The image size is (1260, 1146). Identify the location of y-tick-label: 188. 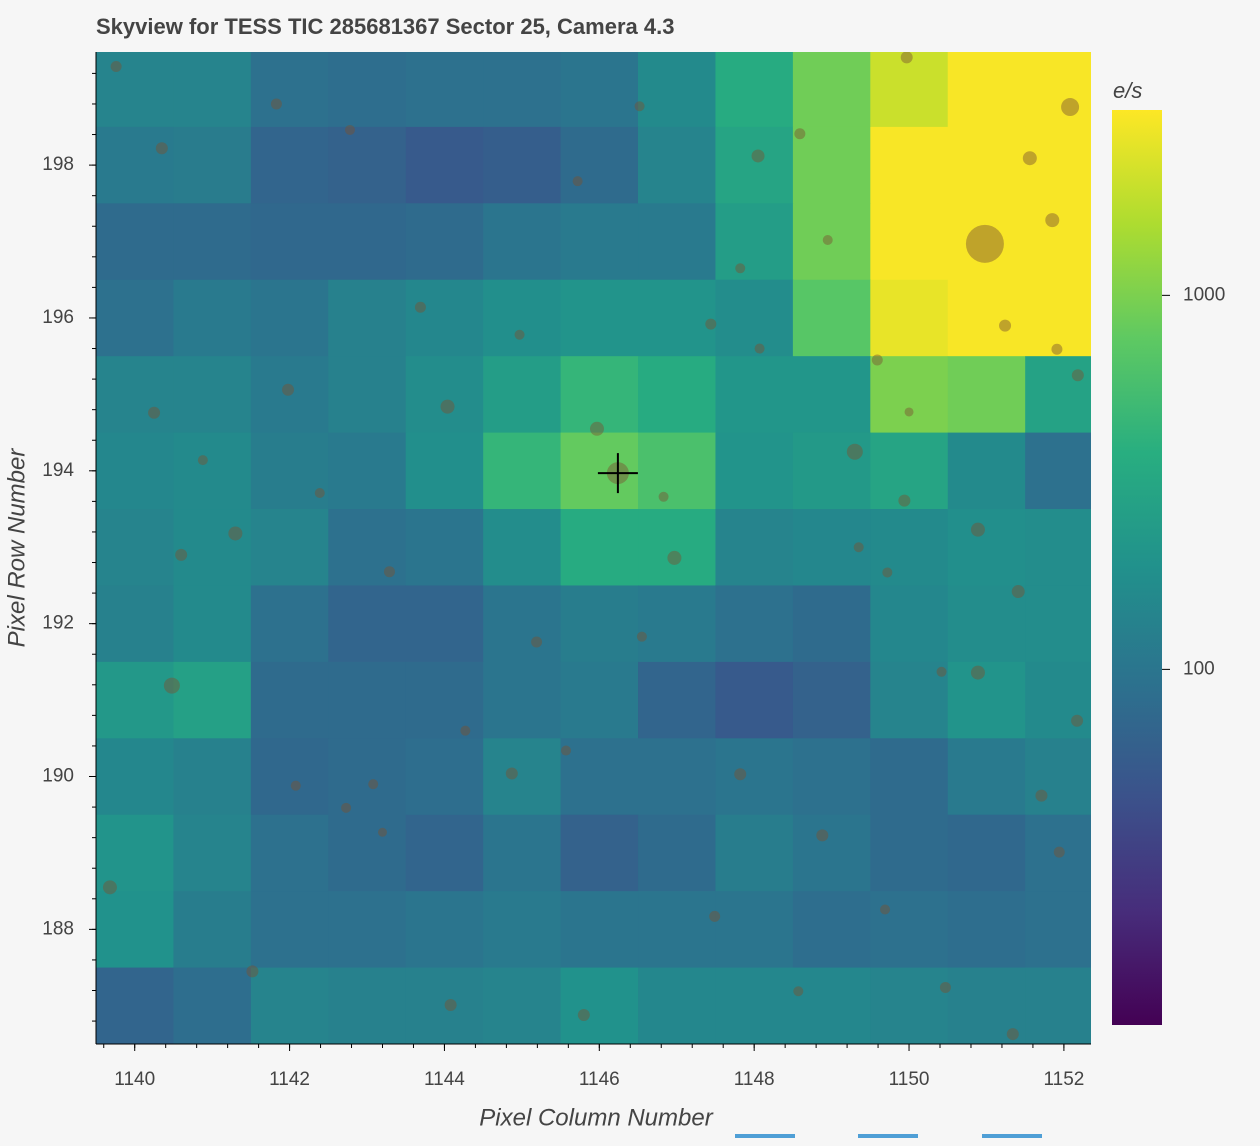
(58, 928).